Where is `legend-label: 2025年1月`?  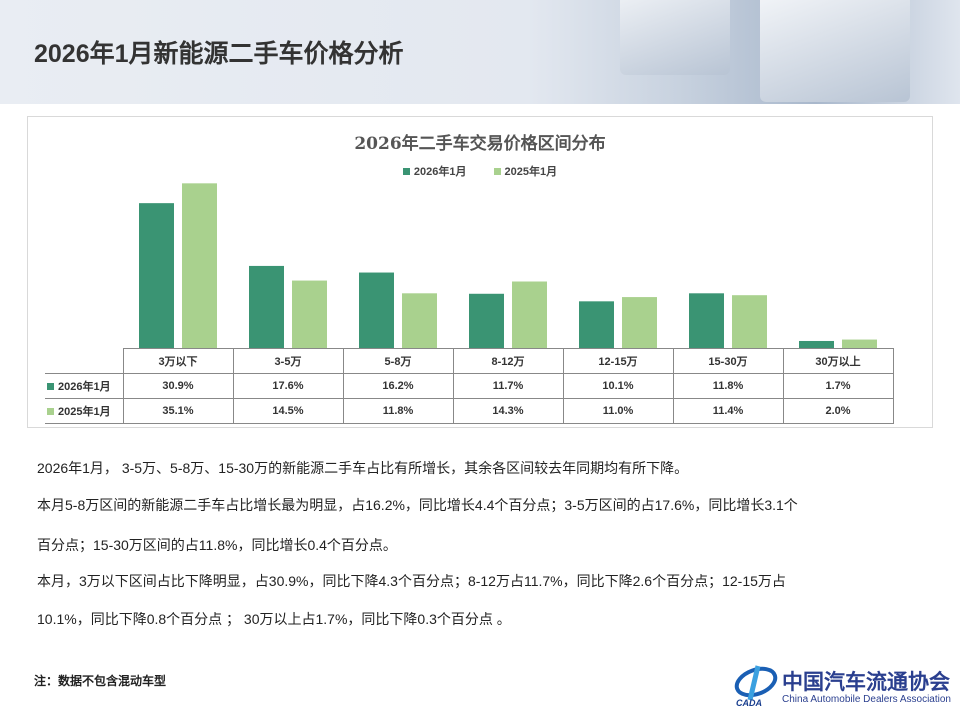
legend-label: 2025年1月 is located at coordinates (531, 172).